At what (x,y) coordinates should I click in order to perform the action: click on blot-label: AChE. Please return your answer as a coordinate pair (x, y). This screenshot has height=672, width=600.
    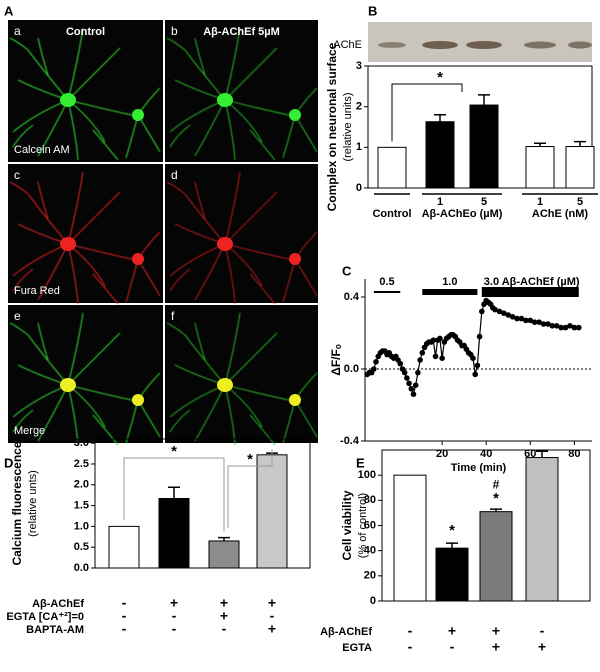
    Looking at the image, I should click on (347, 45).